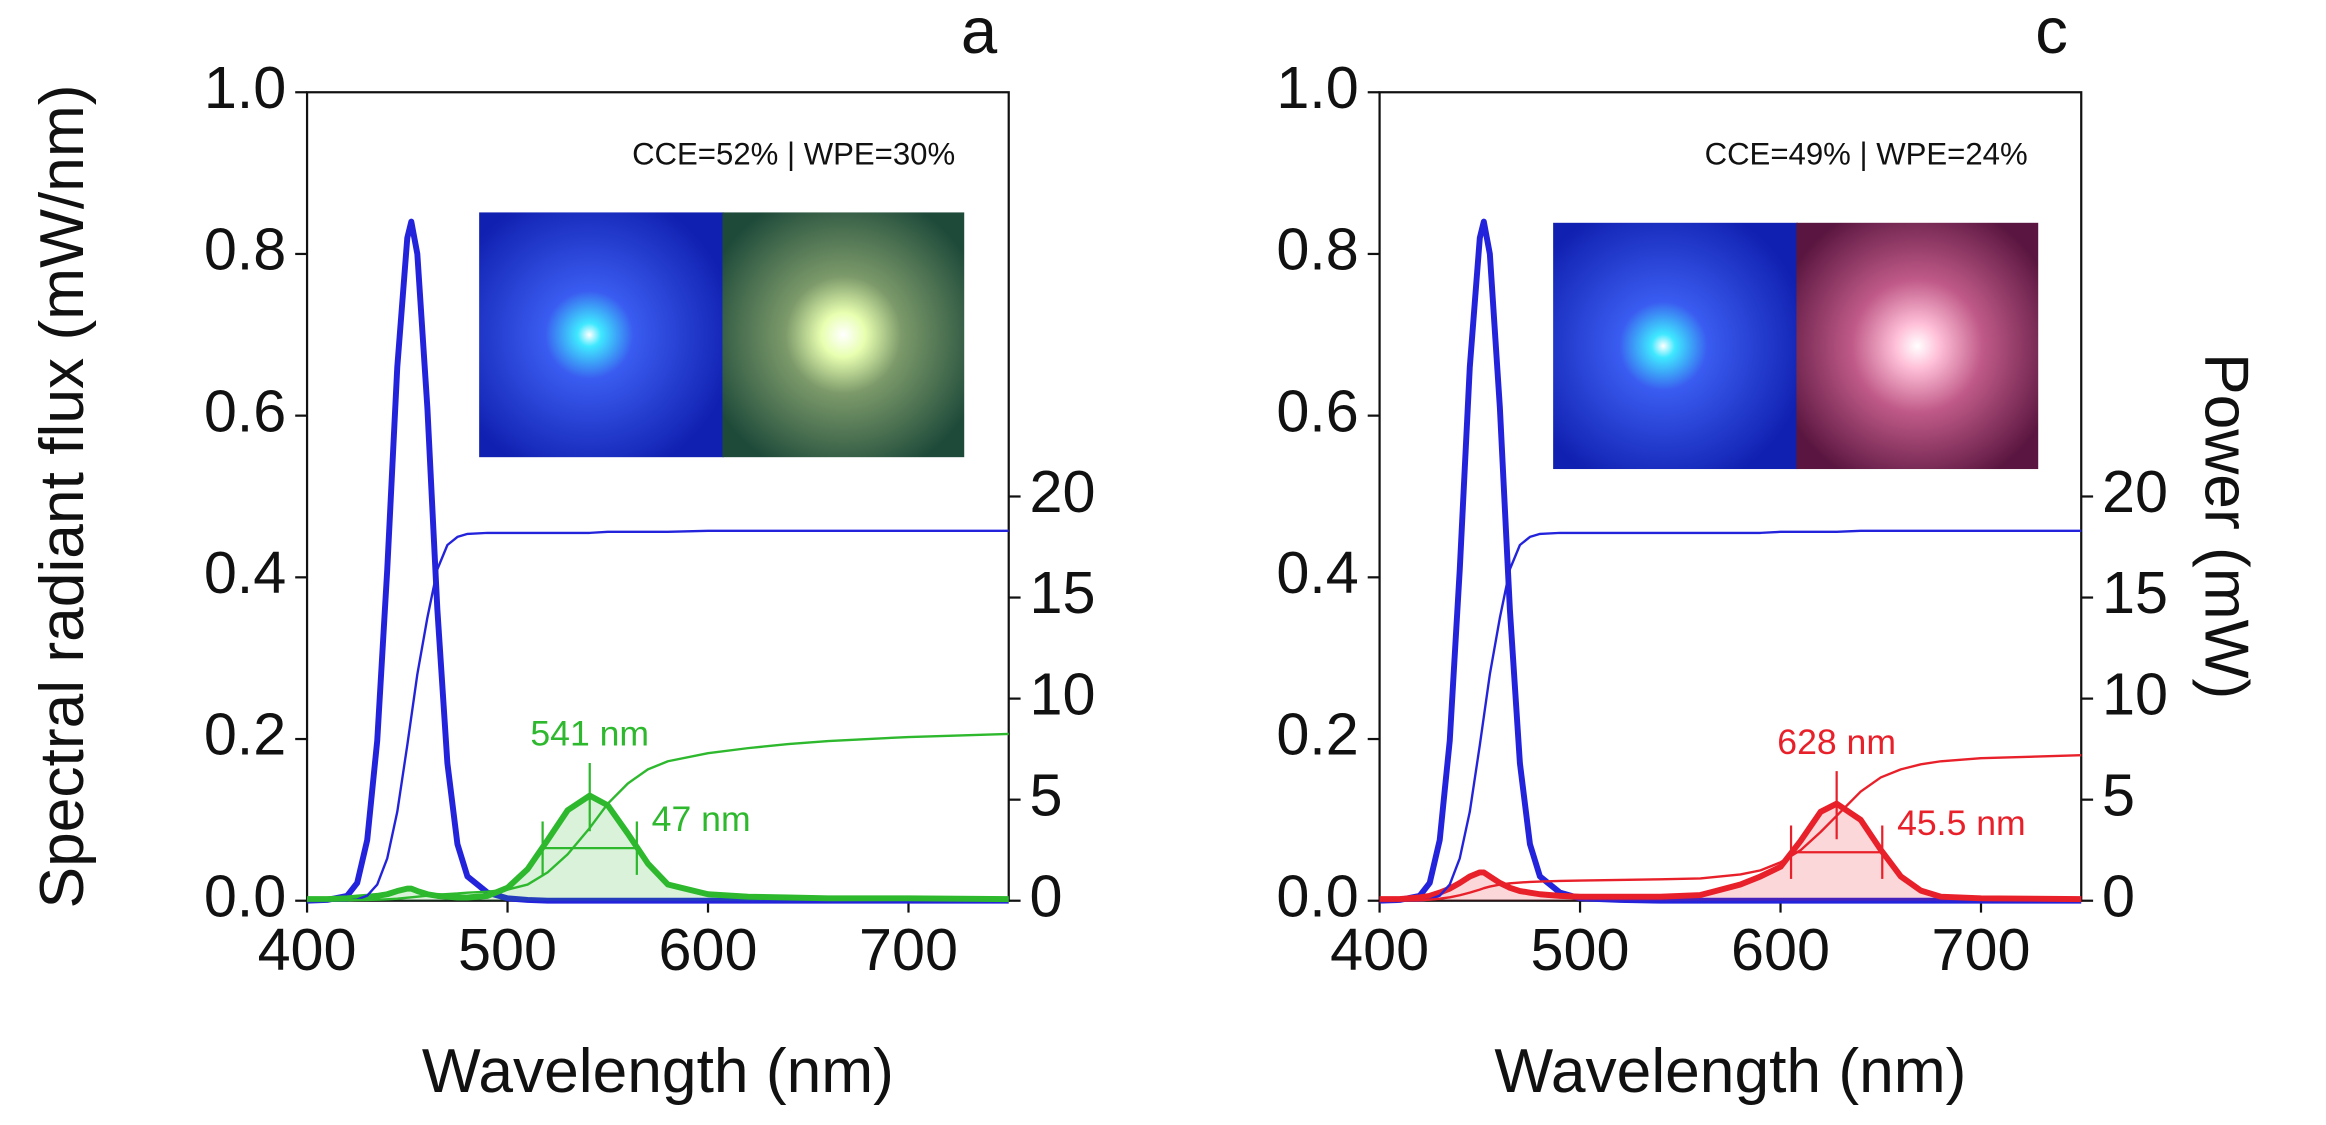 This screenshot has height=1125, width=2326. I want to click on y2-axis-title: Power (mW), so click(2226, 526).